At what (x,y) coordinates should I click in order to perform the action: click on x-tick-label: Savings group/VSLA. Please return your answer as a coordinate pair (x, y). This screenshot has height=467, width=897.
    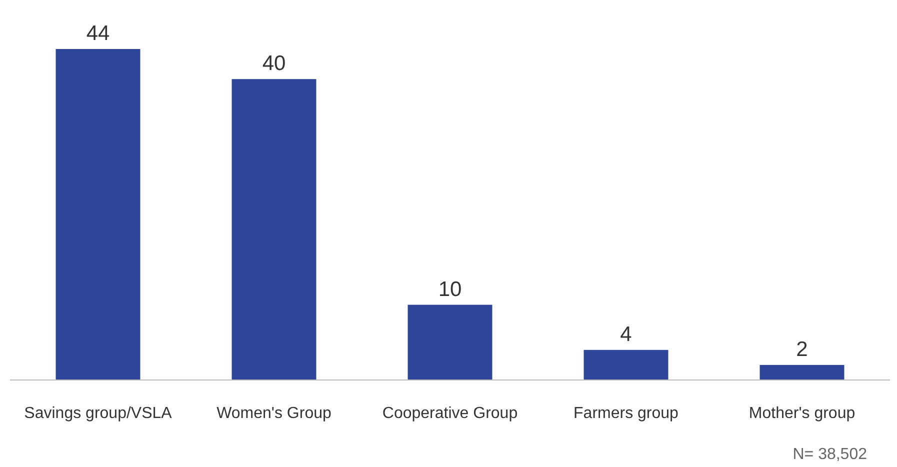
    Looking at the image, I should click on (98, 413).